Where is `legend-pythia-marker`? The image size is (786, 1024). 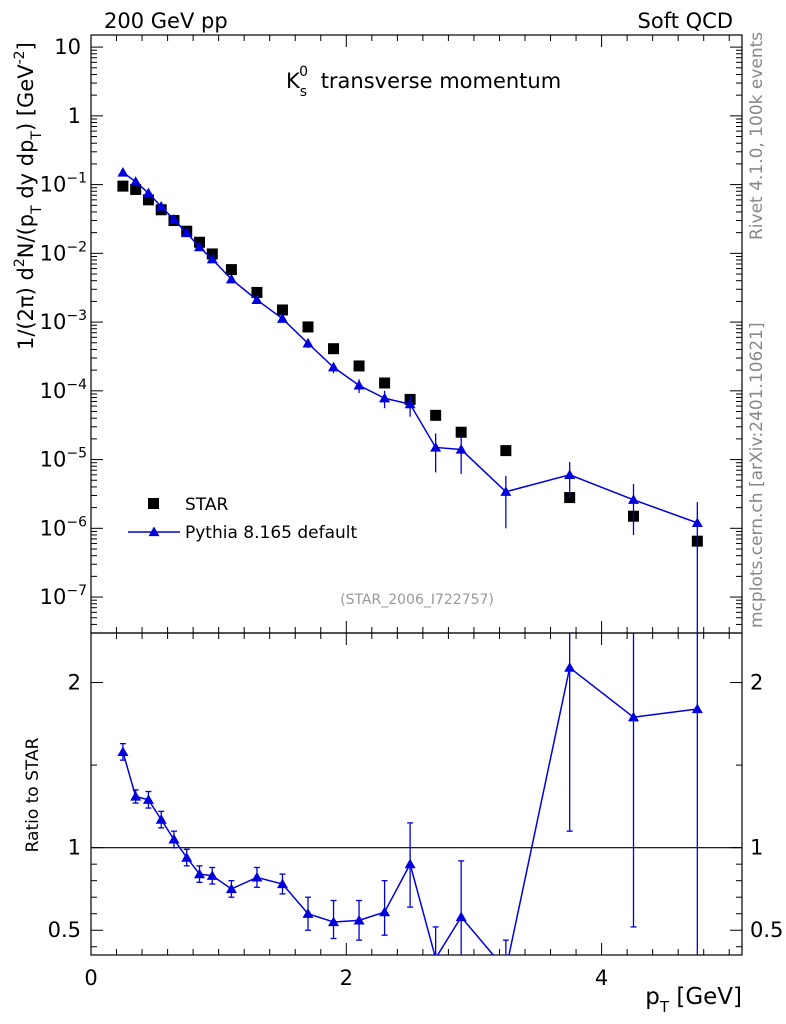
legend-pythia-marker is located at coordinates (154, 531).